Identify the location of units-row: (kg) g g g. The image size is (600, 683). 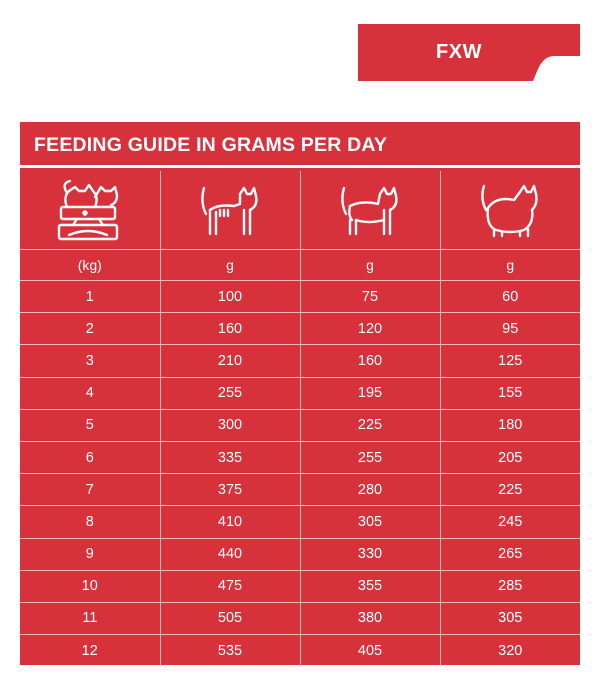
(300, 265).